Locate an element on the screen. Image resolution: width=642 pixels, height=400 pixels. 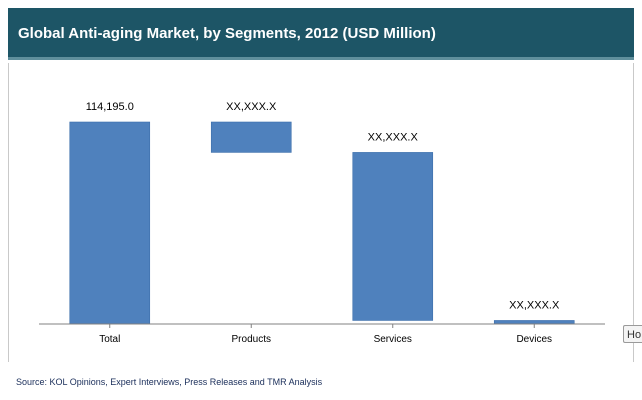
data-label-total: 114,195.0 is located at coordinates (110, 107).